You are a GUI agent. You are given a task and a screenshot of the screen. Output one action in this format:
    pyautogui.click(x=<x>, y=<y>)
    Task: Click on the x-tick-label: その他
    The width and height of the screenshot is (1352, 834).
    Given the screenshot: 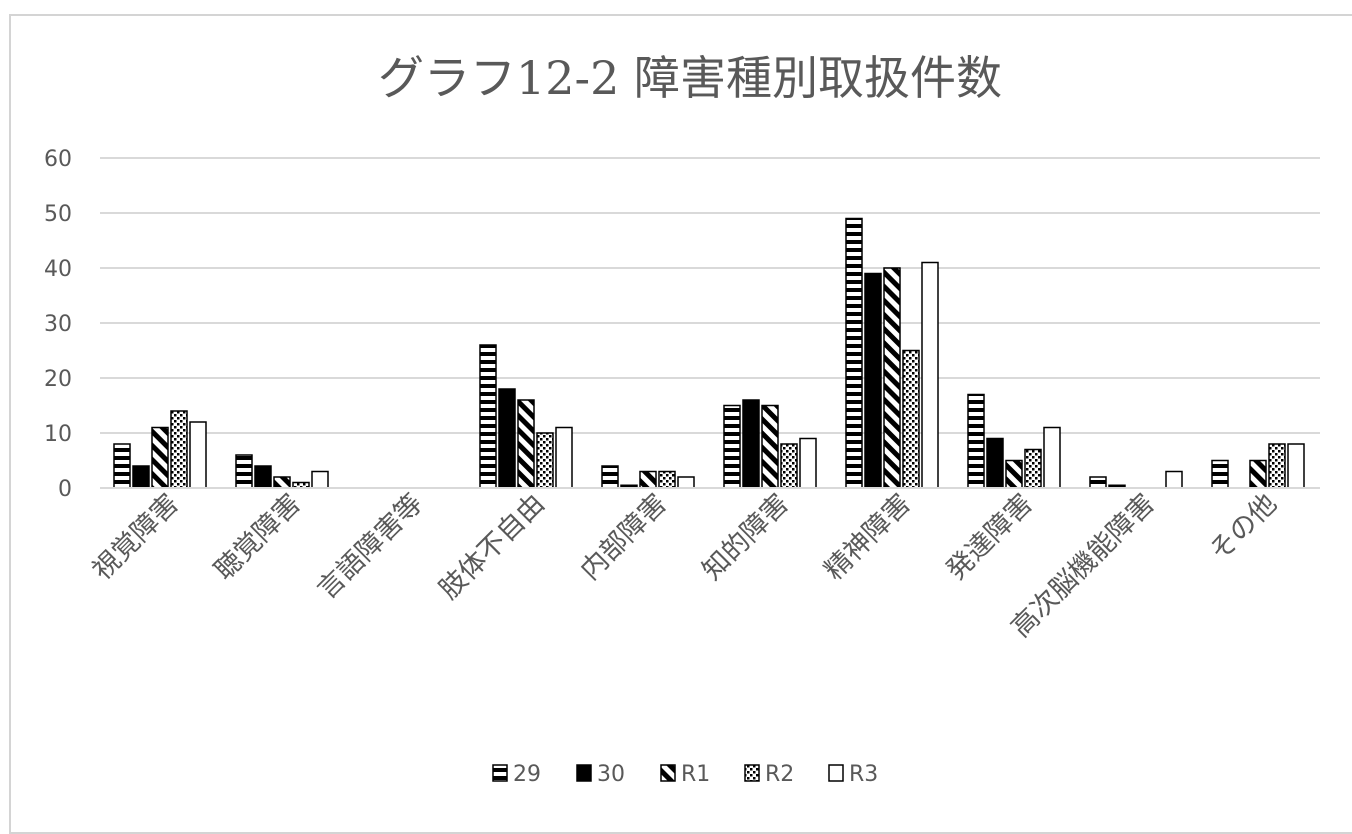 What is the action you would take?
    pyautogui.click(x=1243, y=527)
    